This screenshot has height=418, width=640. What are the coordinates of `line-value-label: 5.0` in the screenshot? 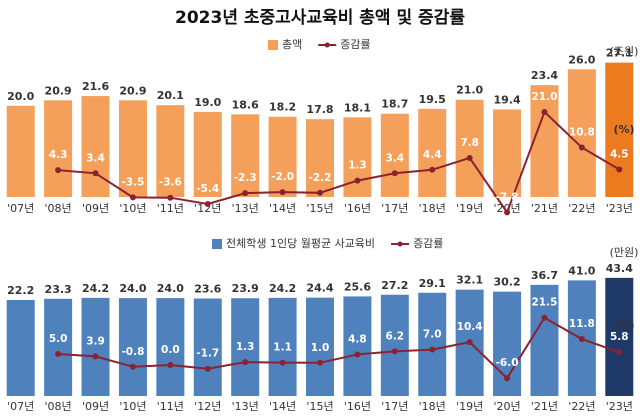 It's located at (58, 339).